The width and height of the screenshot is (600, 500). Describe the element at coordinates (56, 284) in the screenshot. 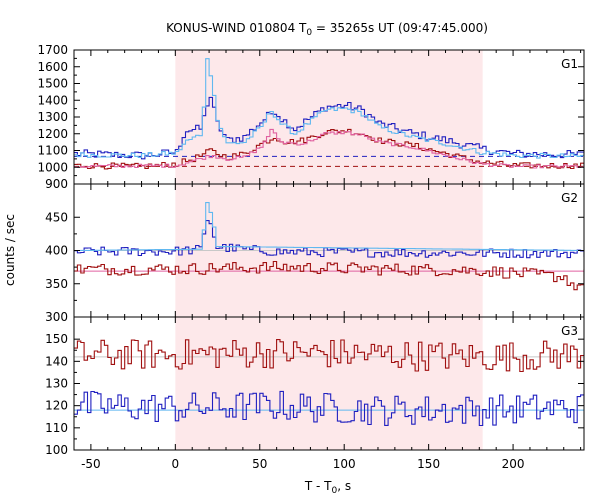

I see `y-tick-label: 350` at that location.